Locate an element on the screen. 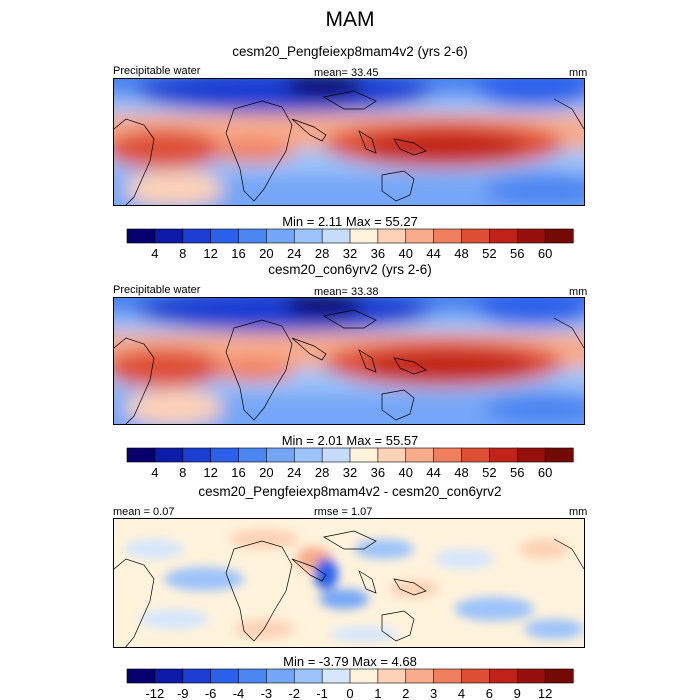 The image size is (700, 700). panel1-minmax: Min = 2.11 Max = 55.27 is located at coordinates (350, 221).